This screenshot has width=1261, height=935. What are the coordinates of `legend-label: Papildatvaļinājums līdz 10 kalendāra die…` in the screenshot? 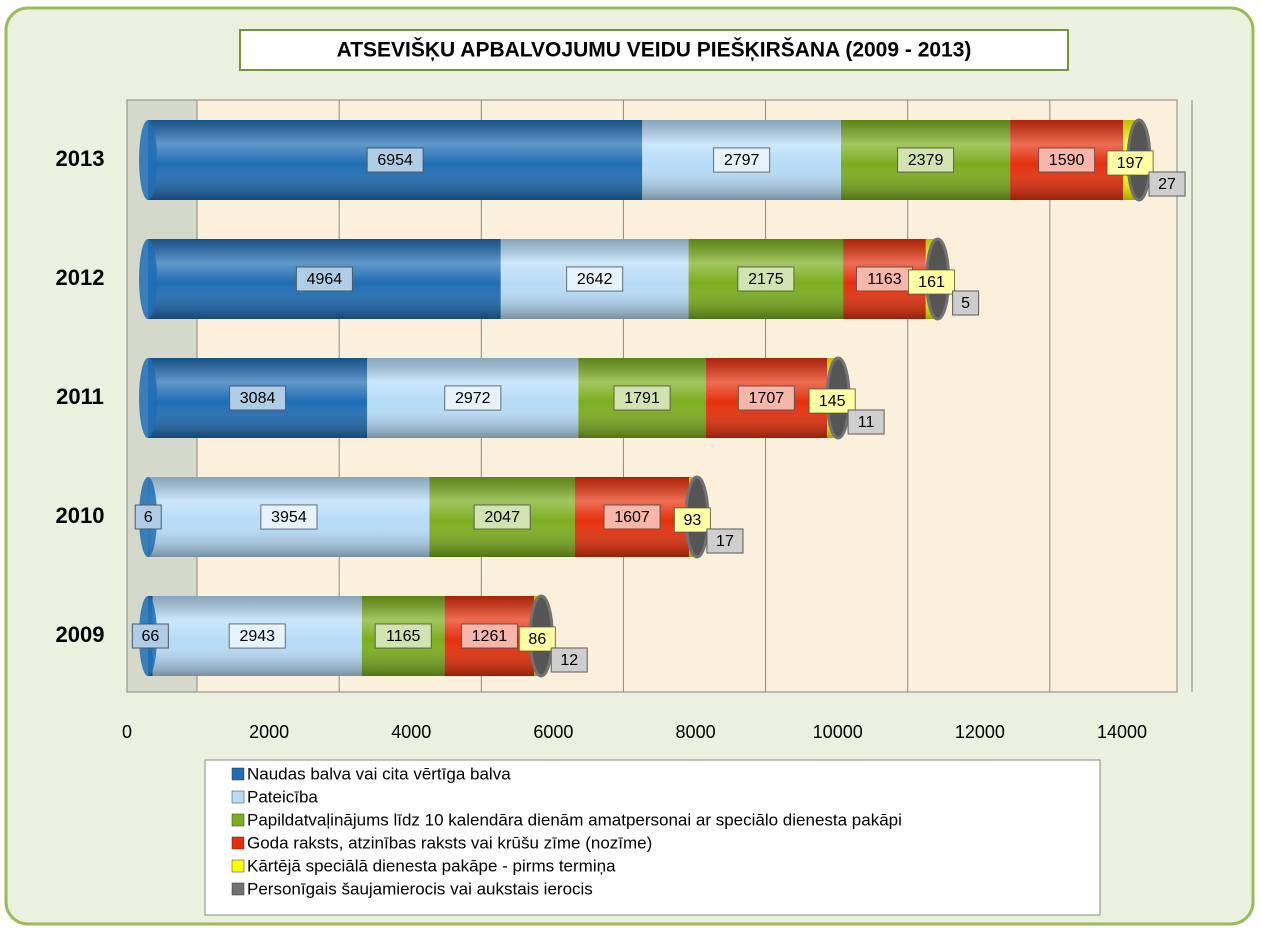 It's located at (574, 819).